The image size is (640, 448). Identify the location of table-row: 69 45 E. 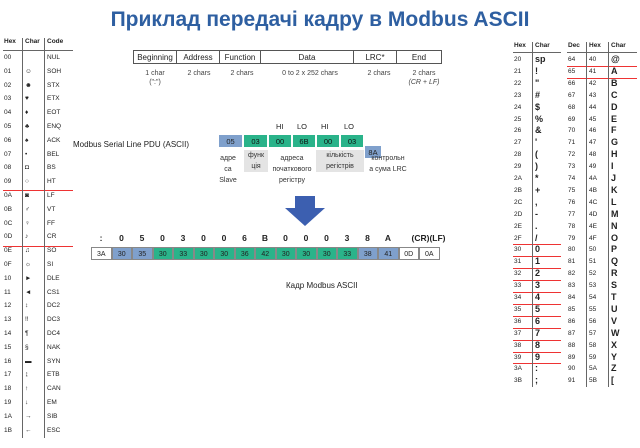
(593, 118).